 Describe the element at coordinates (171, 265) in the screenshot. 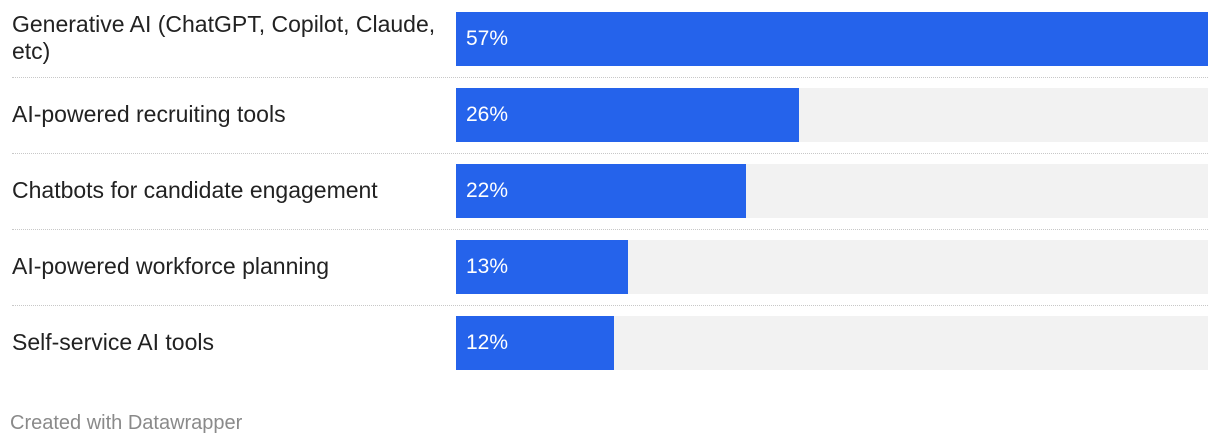

I see `category-label: AI-powered workforce planning` at that location.